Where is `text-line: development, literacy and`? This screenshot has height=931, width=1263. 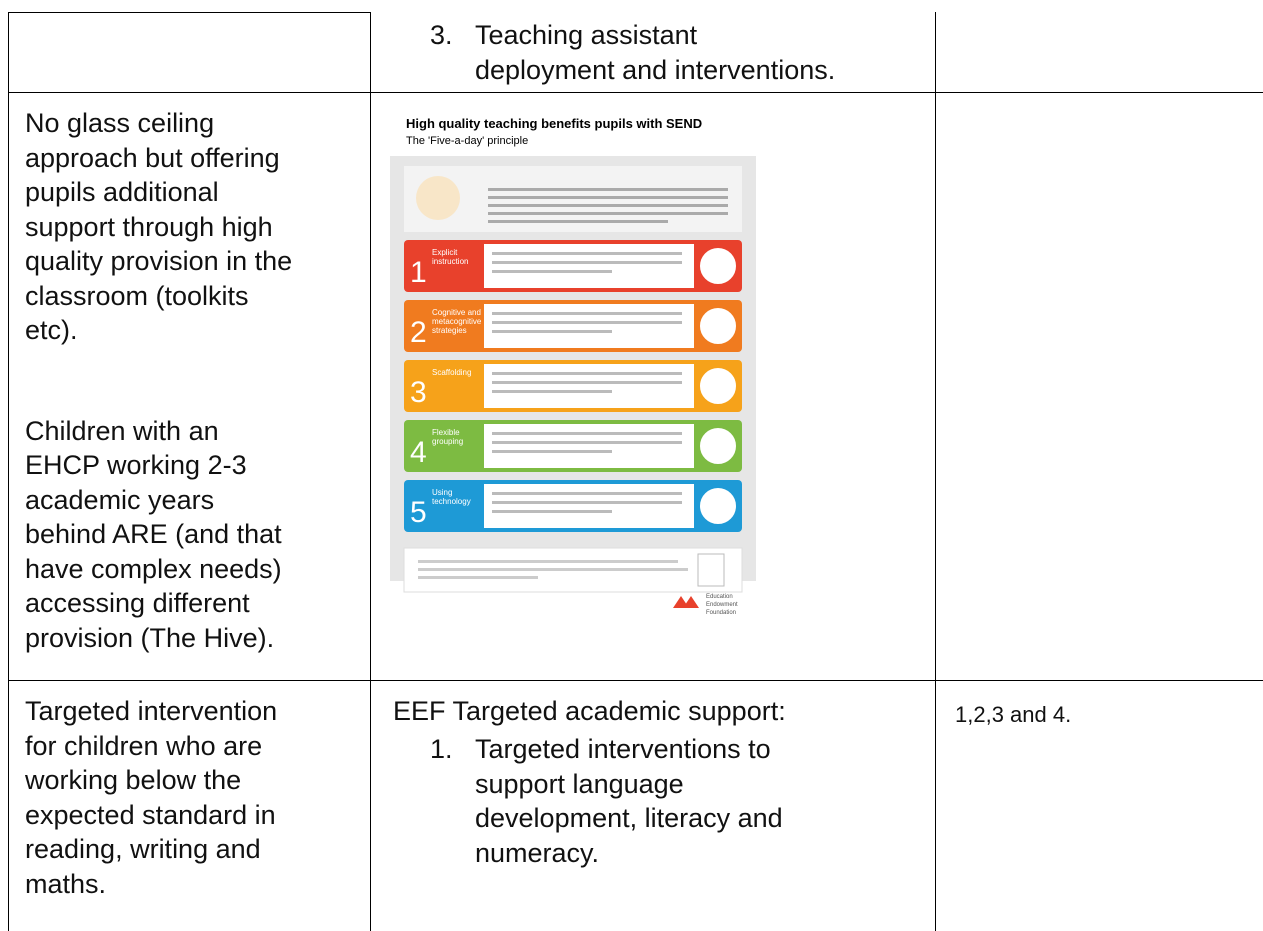
text-line: development, literacy and is located at coordinates (629, 818).